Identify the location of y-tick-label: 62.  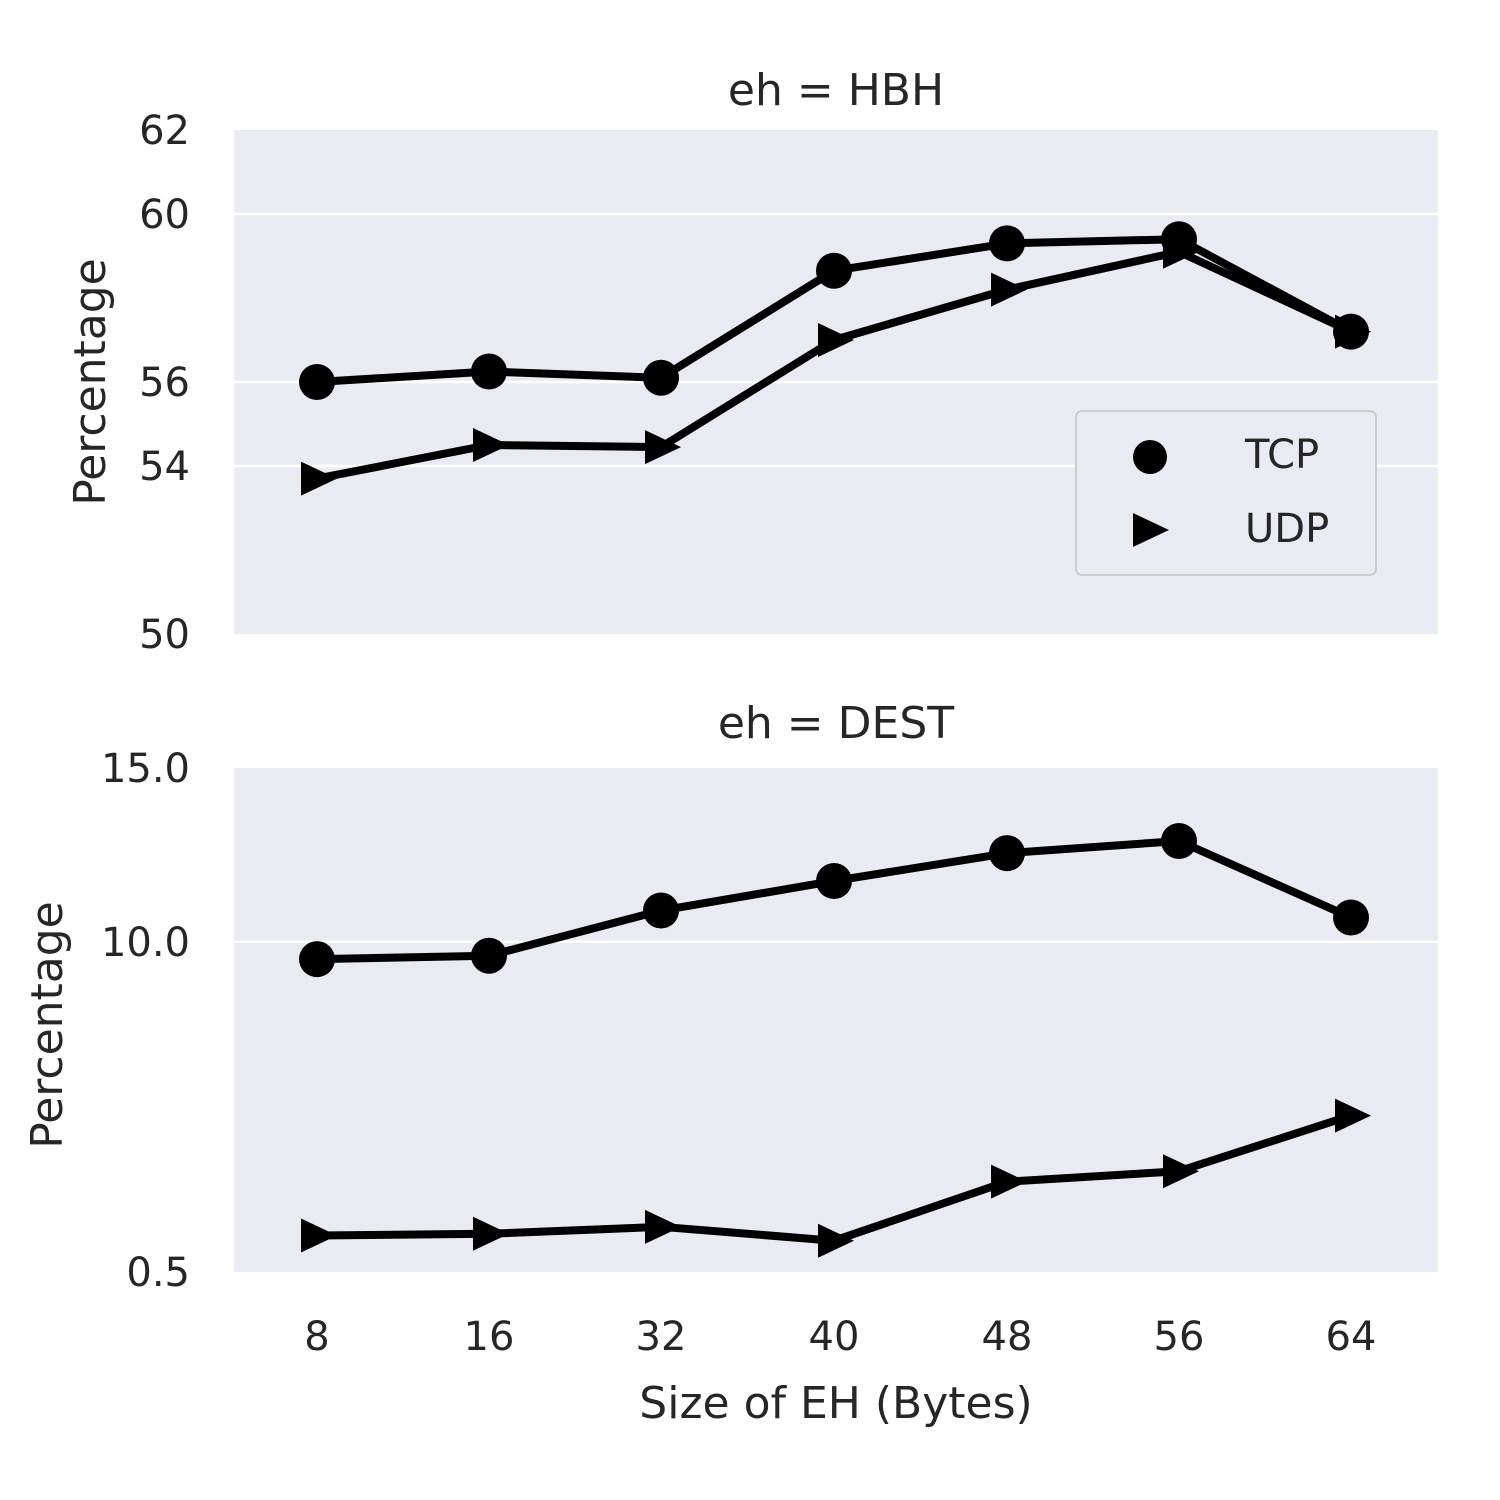
(164, 131).